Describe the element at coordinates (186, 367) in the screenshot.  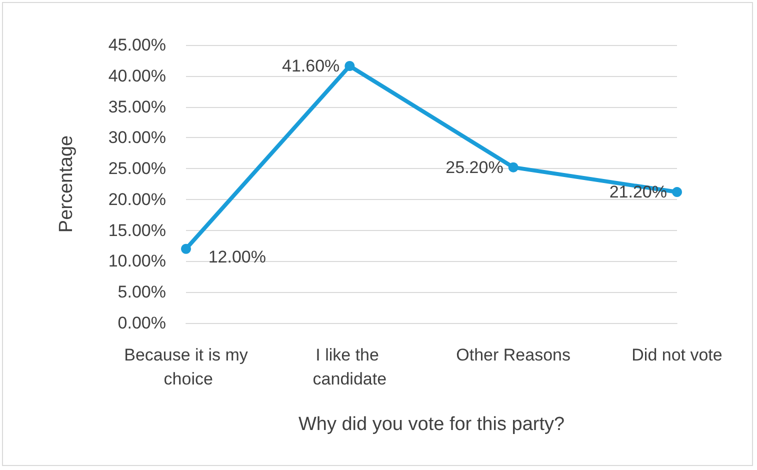
I see `x-tick-label: Because it is my choice` at that location.